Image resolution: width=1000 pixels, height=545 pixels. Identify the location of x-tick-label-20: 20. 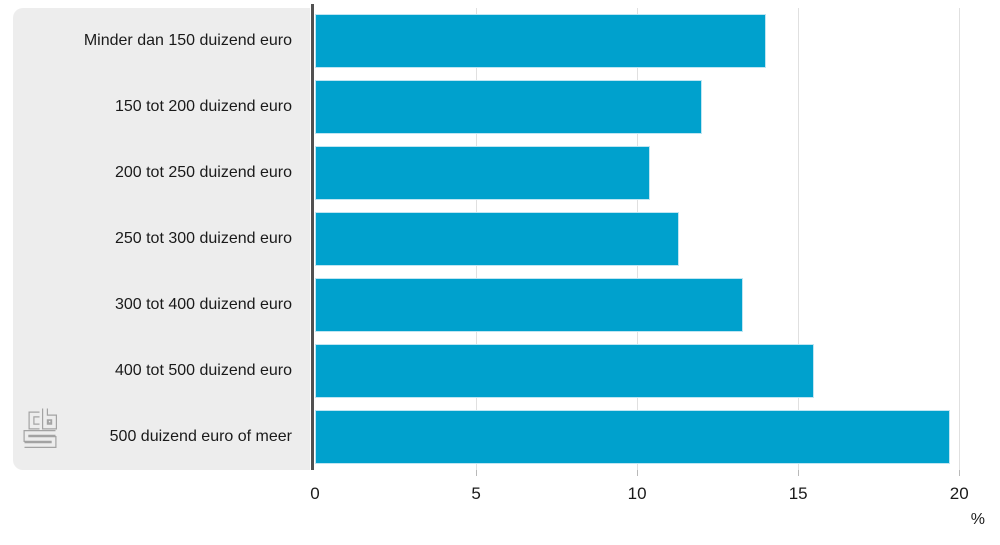
(959, 493).